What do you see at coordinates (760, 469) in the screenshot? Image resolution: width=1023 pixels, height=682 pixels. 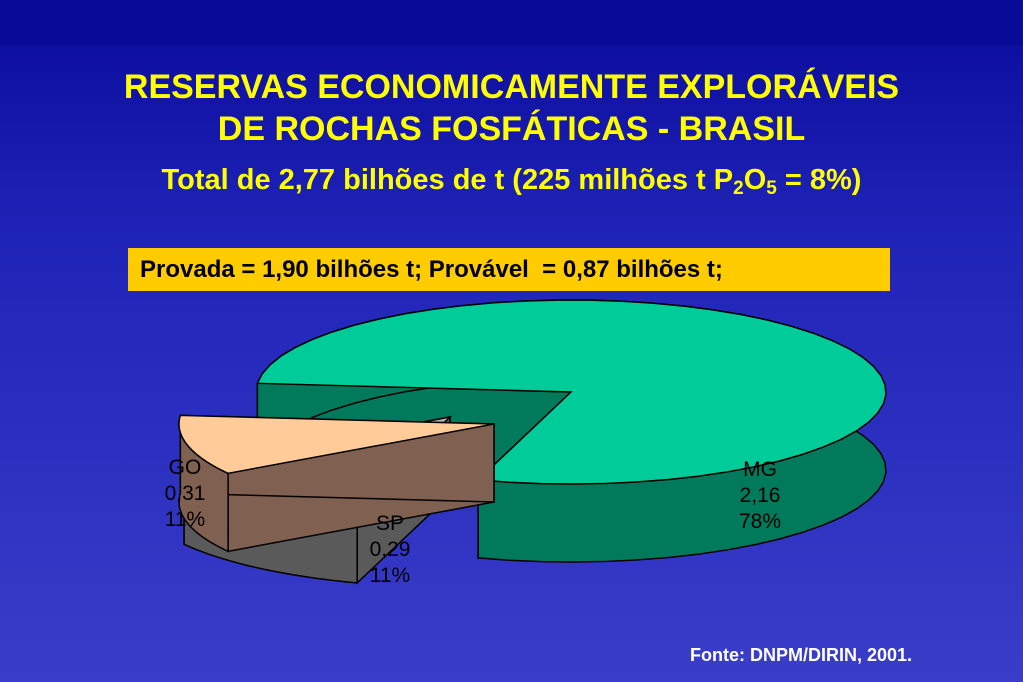 I see `mg-name: MG` at bounding box center [760, 469].